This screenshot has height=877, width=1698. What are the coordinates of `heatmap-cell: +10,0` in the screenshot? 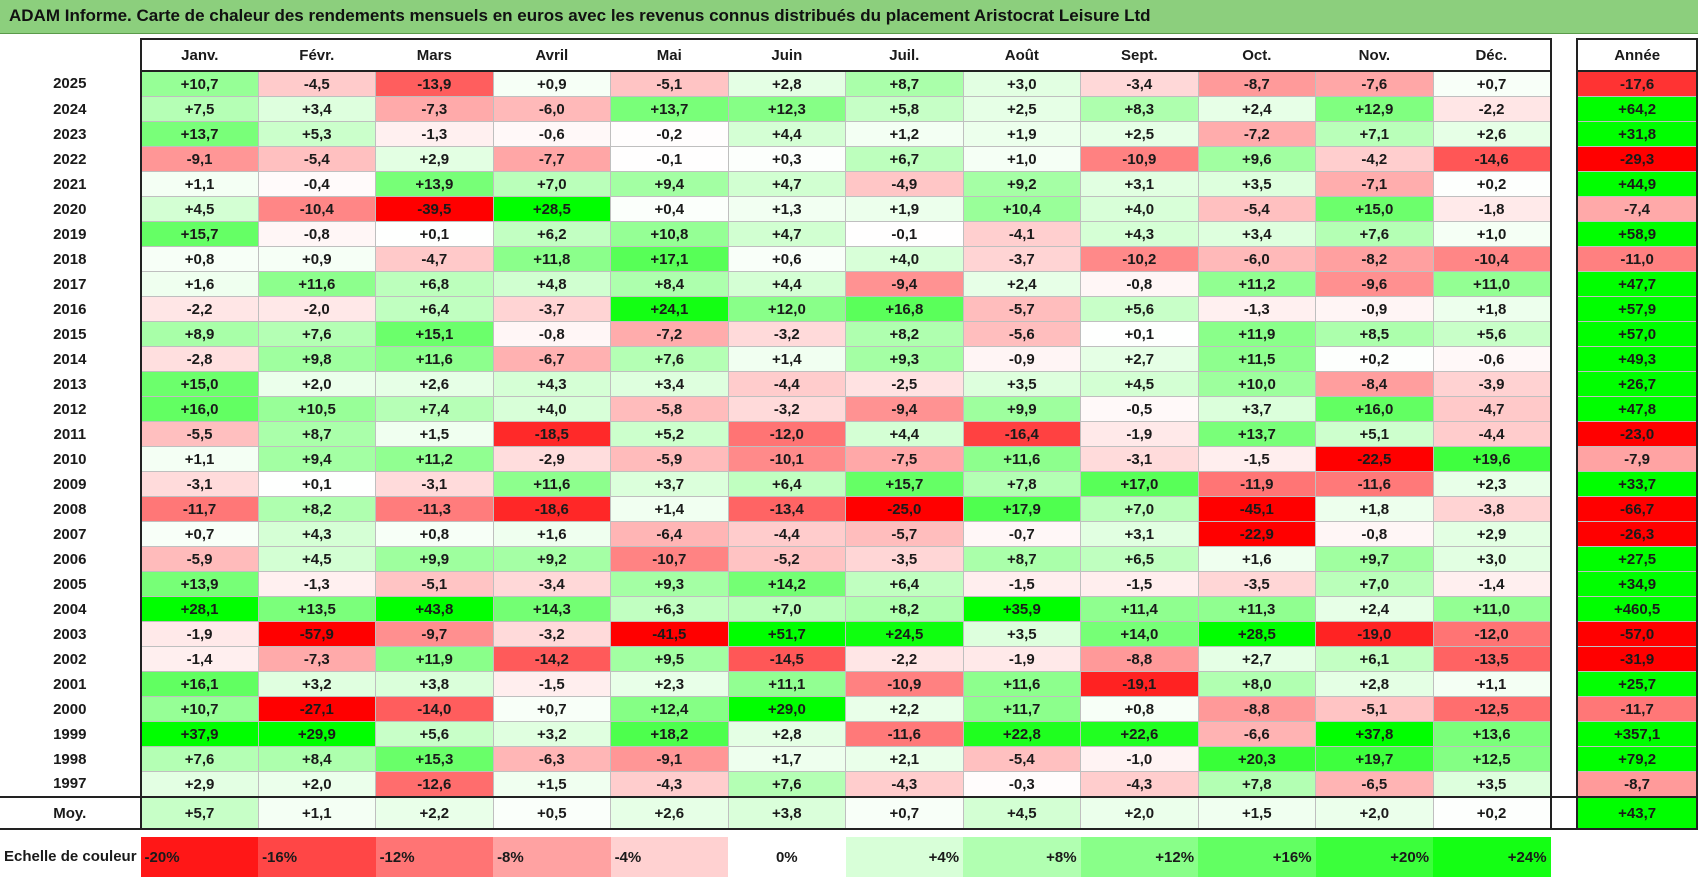 It's located at (1257, 384).